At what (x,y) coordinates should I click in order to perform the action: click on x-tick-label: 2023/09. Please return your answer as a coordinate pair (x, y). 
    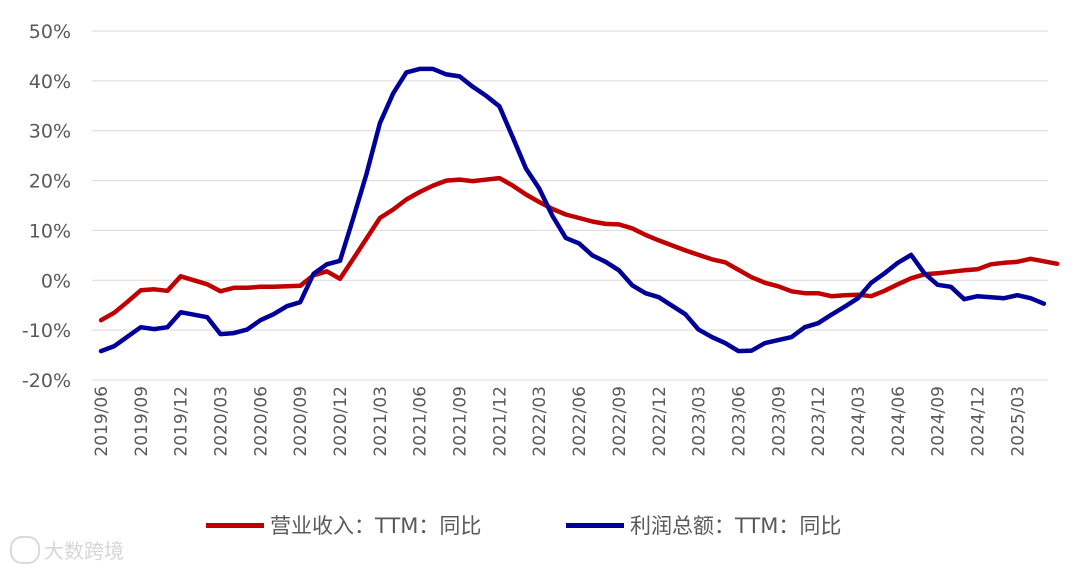
    Looking at the image, I should click on (779, 421).